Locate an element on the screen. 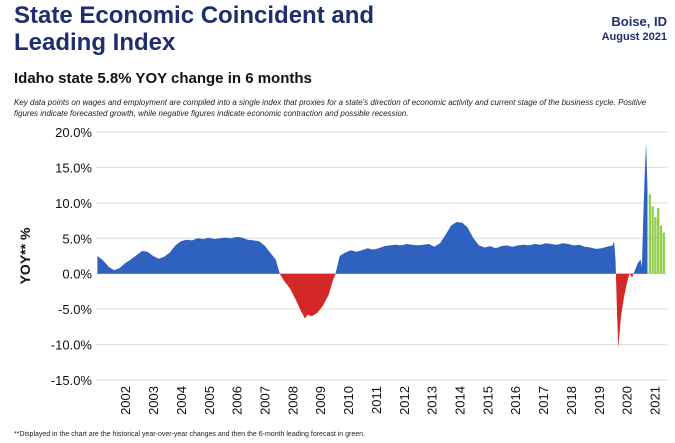  y-tick-label: -5.0% is located at coordinates (75, 309).